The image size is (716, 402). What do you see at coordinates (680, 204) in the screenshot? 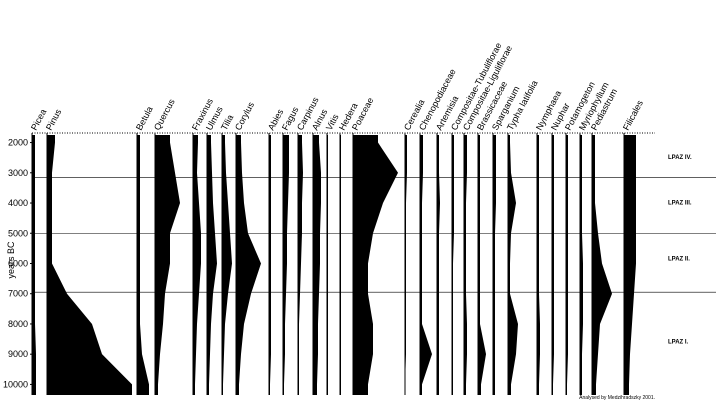
I see `zone-label: LPAZ III.` at bounding box center [680, 204].